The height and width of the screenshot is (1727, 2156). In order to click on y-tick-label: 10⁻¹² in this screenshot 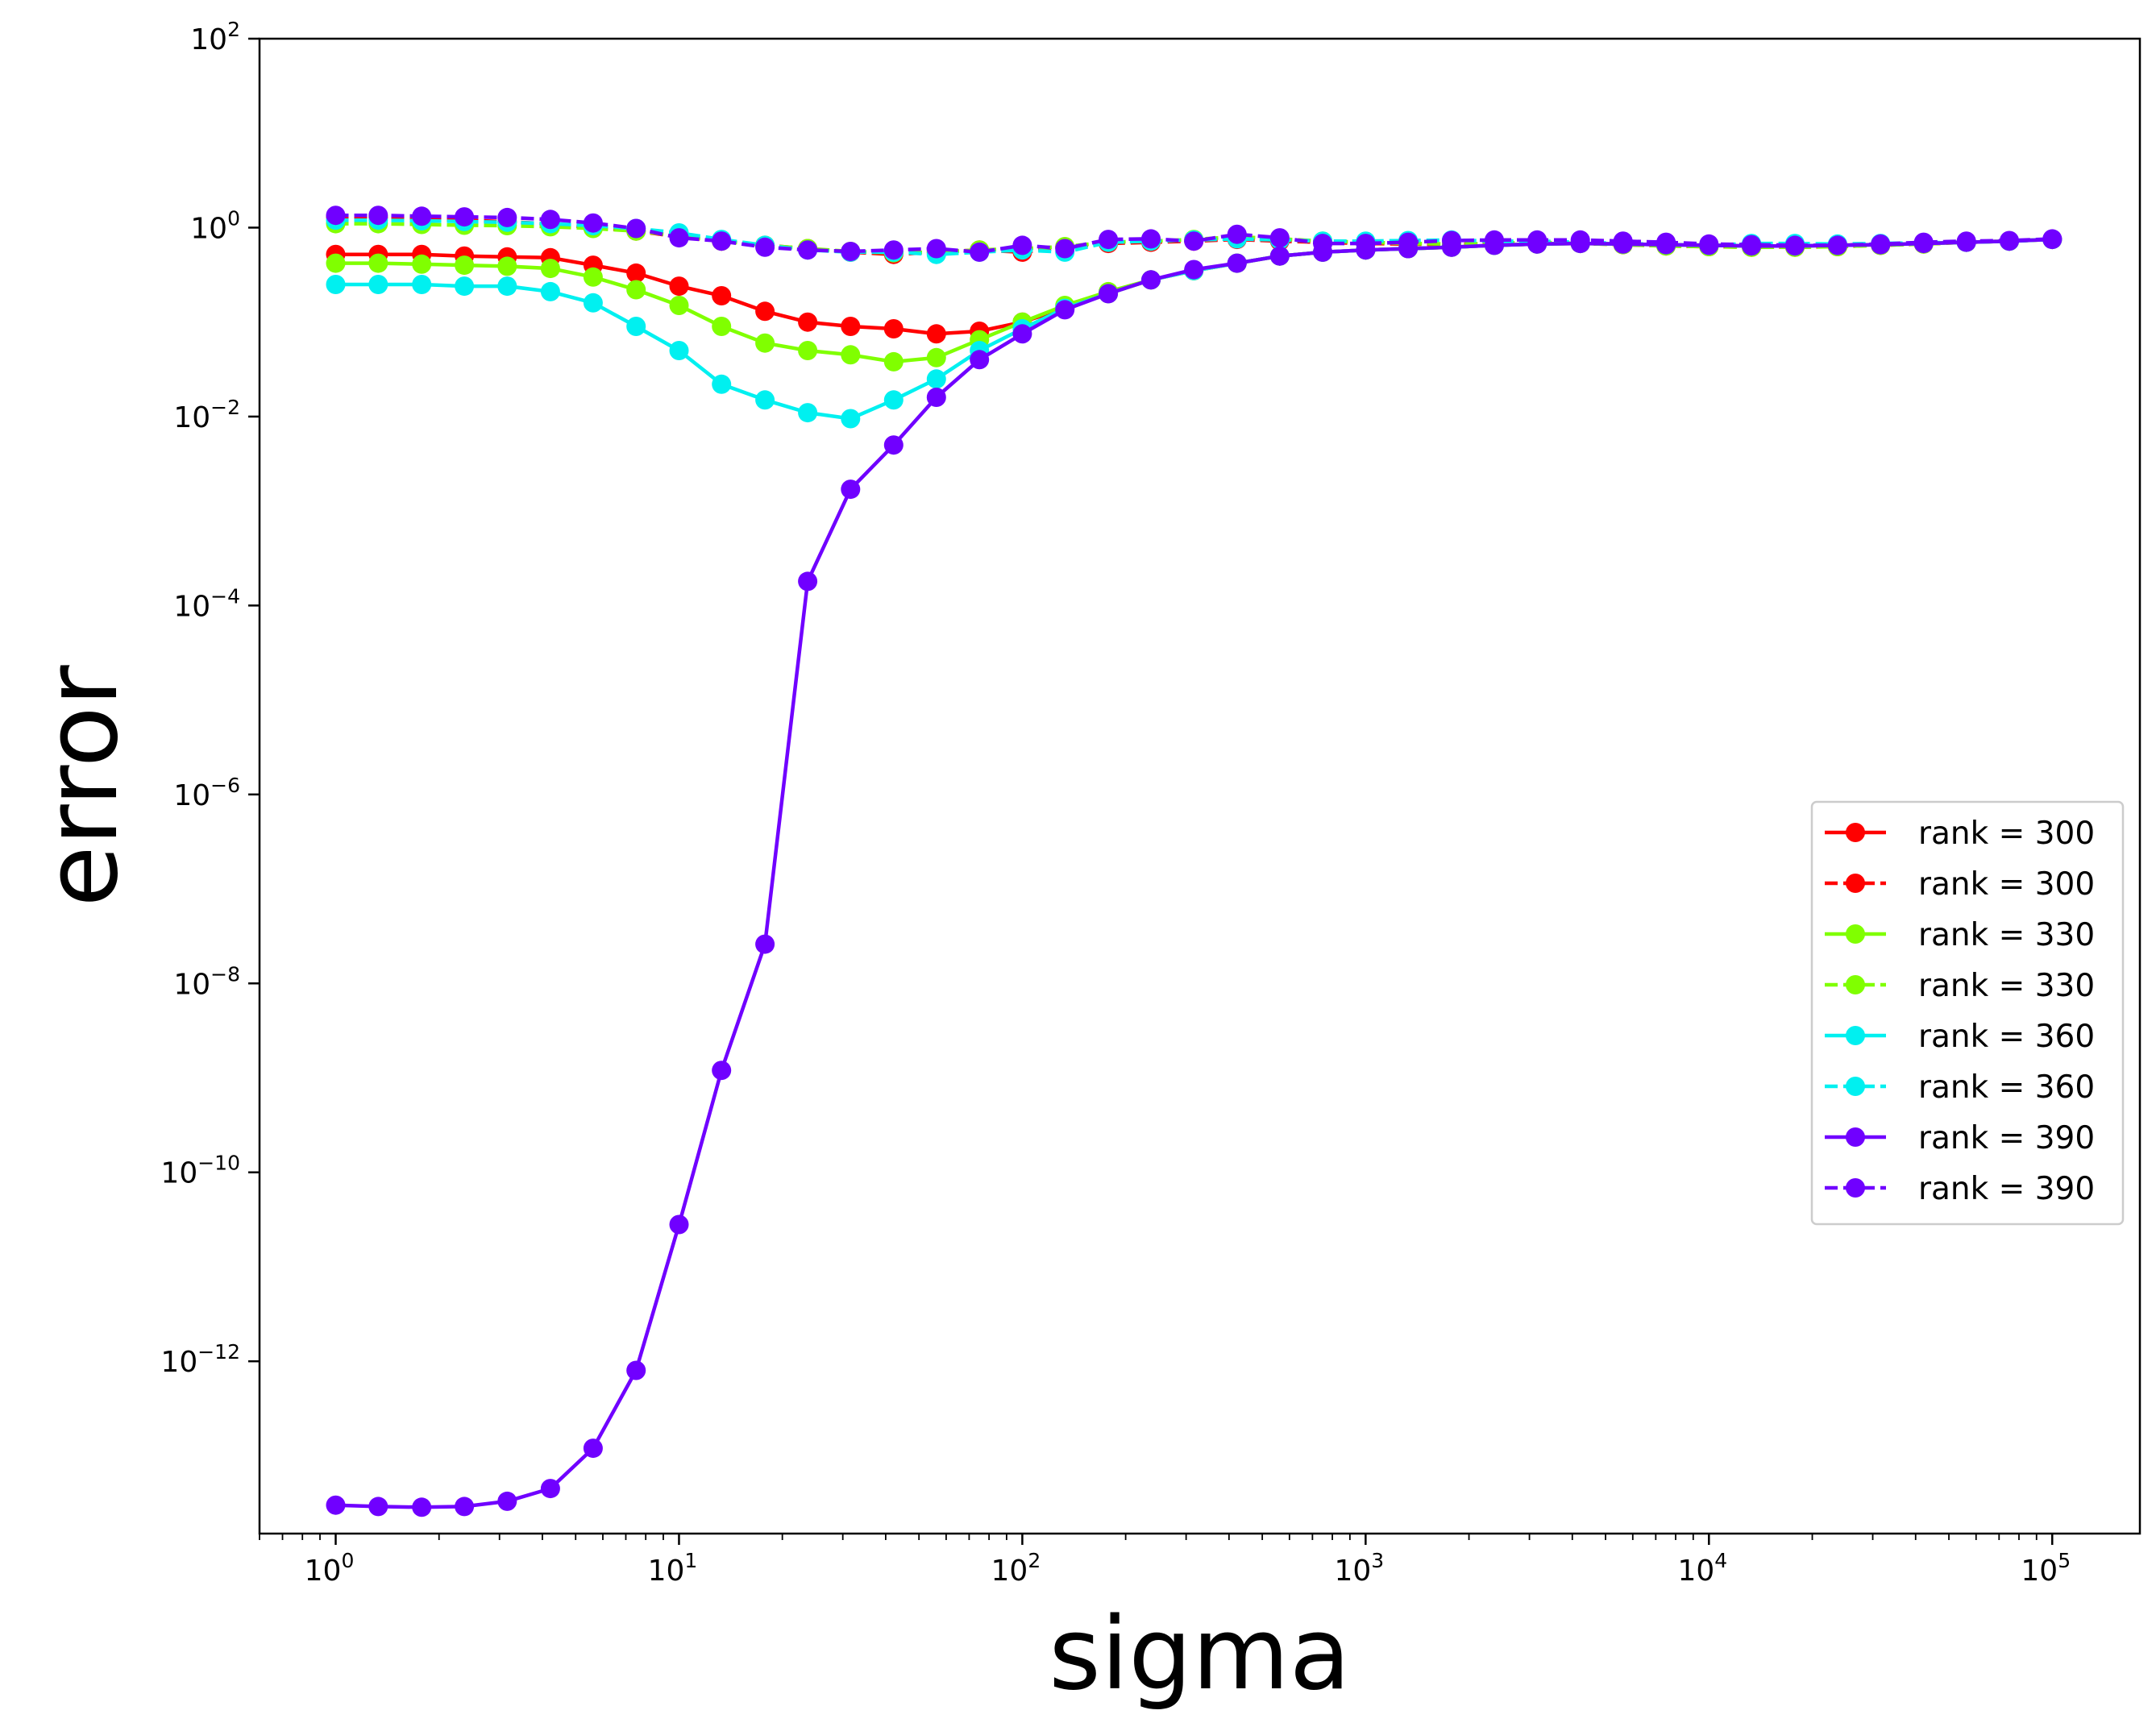, I will do `click(200, 1359)`.